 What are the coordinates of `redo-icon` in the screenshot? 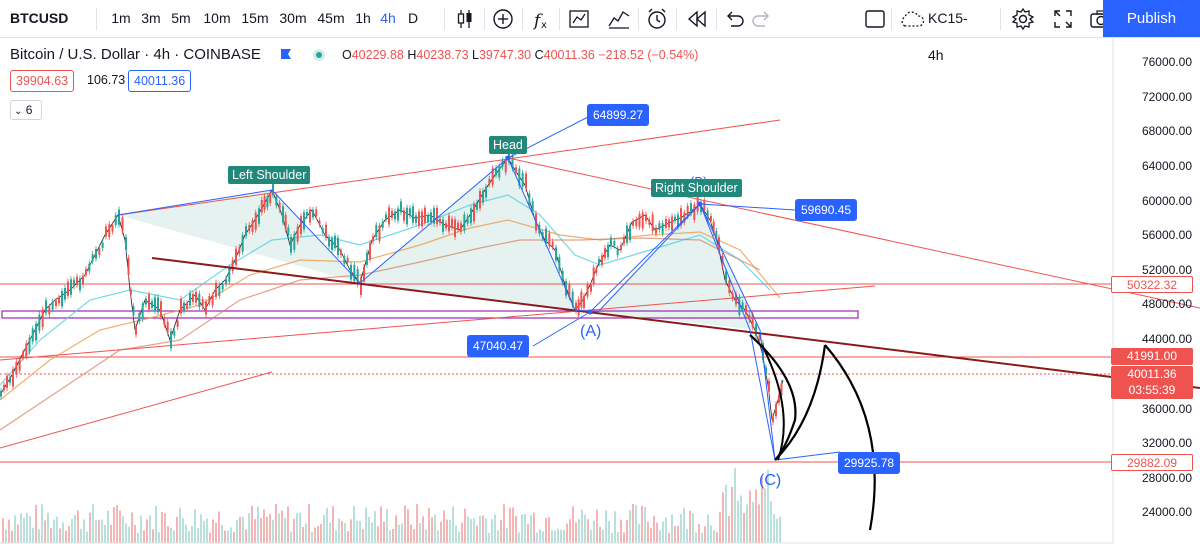 It's located at (762, 19).